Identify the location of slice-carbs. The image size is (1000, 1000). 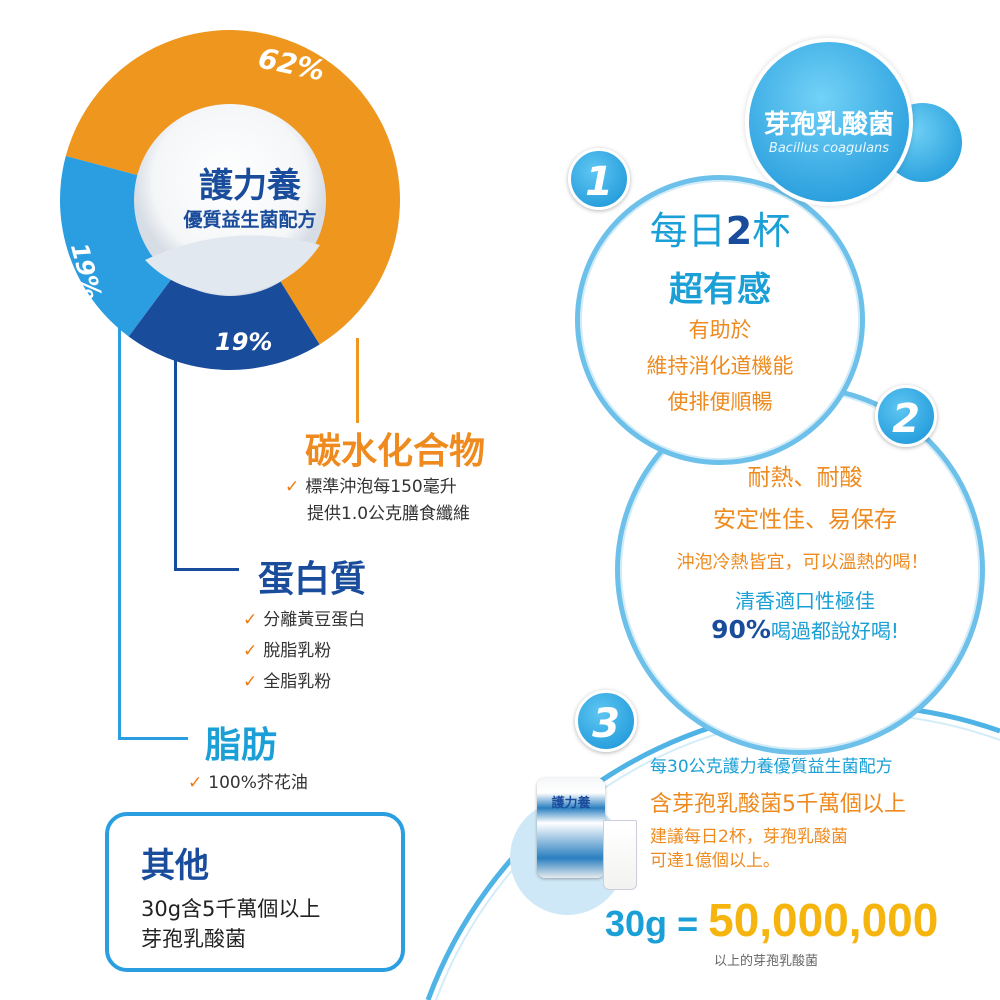
(232, 187).